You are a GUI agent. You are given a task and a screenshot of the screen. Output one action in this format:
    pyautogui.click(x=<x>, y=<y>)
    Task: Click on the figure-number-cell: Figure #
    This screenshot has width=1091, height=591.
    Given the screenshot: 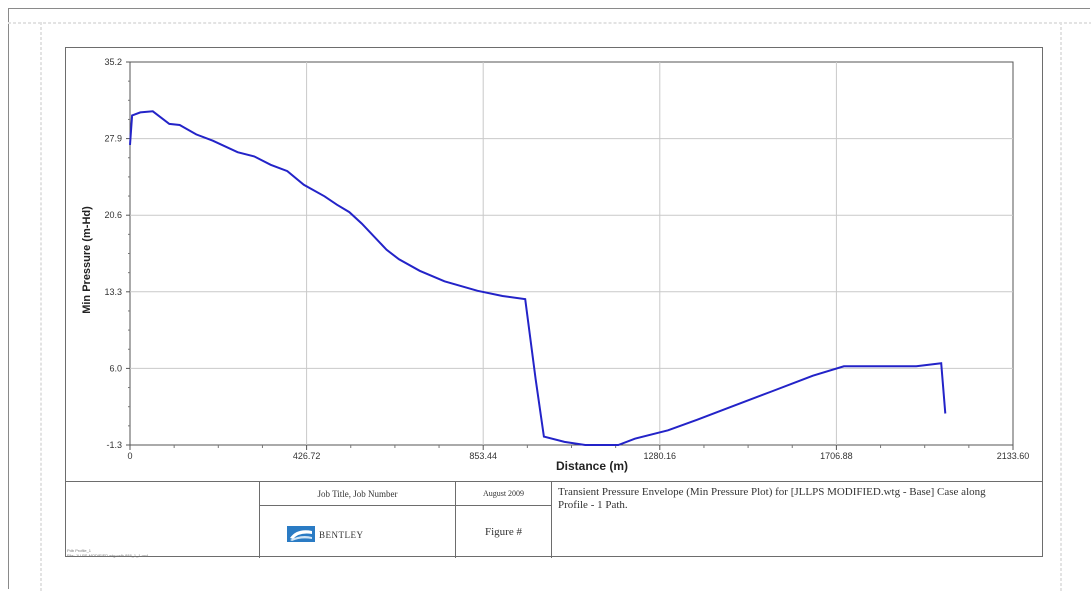 What is the action you would take?
    pyautogui.click(x=504, y=532)
    